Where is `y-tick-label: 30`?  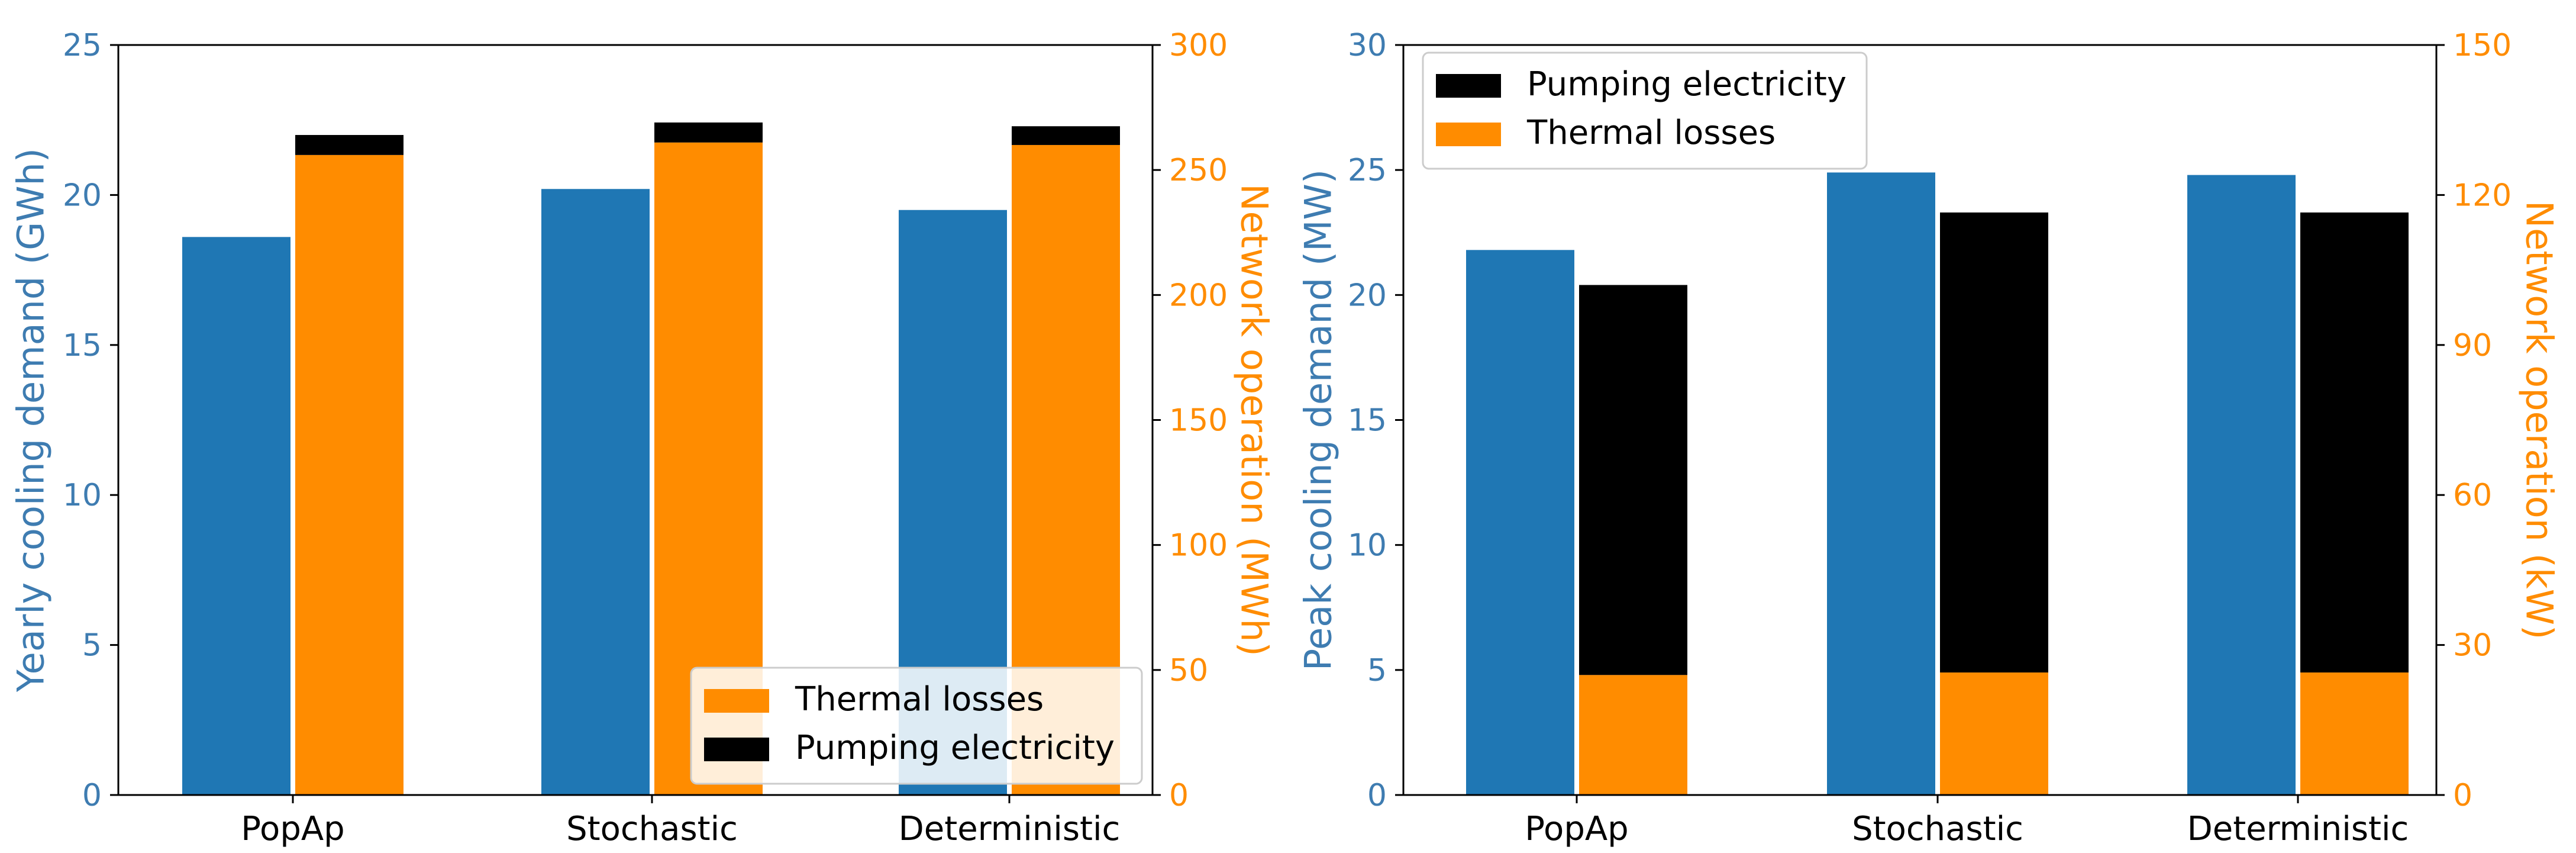 y-tick-label: 30 is located at coordinates (1368, 46).